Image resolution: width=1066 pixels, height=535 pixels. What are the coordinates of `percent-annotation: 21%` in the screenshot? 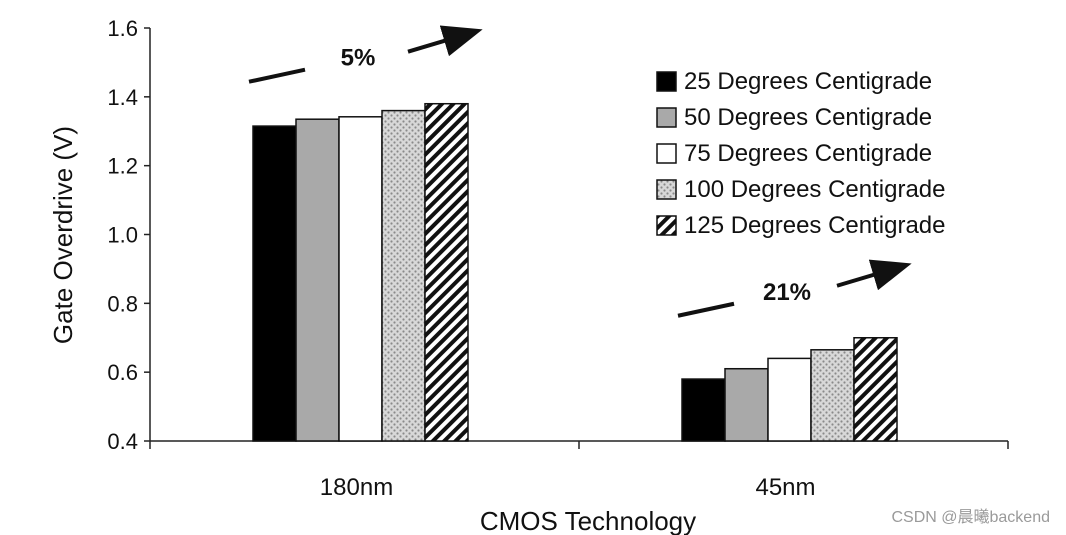 It's located at (787, 292).